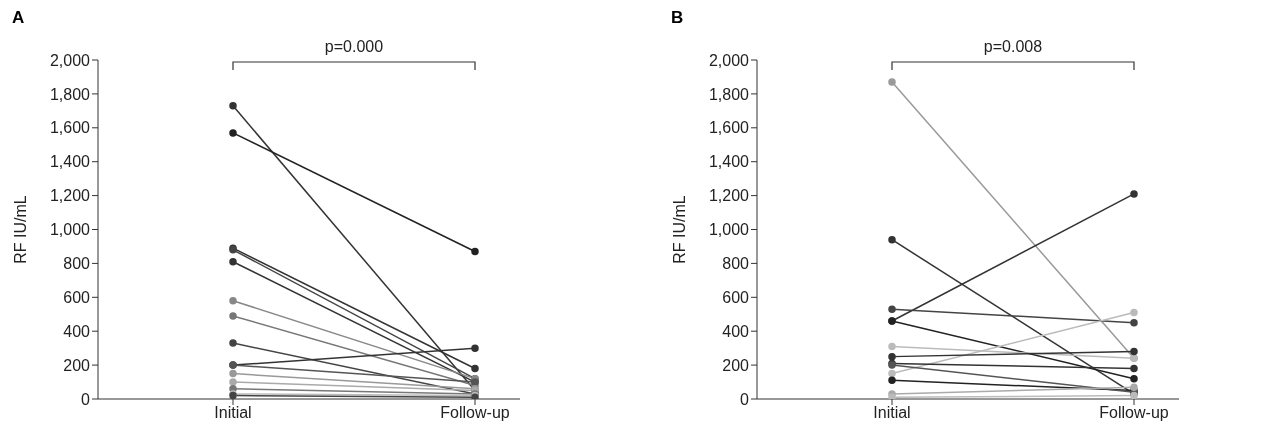 This screenshot has height=439, width=1279. Describe the element at coordinates (18, 18) in the screenshot. I see `chart-title: A` at that location.